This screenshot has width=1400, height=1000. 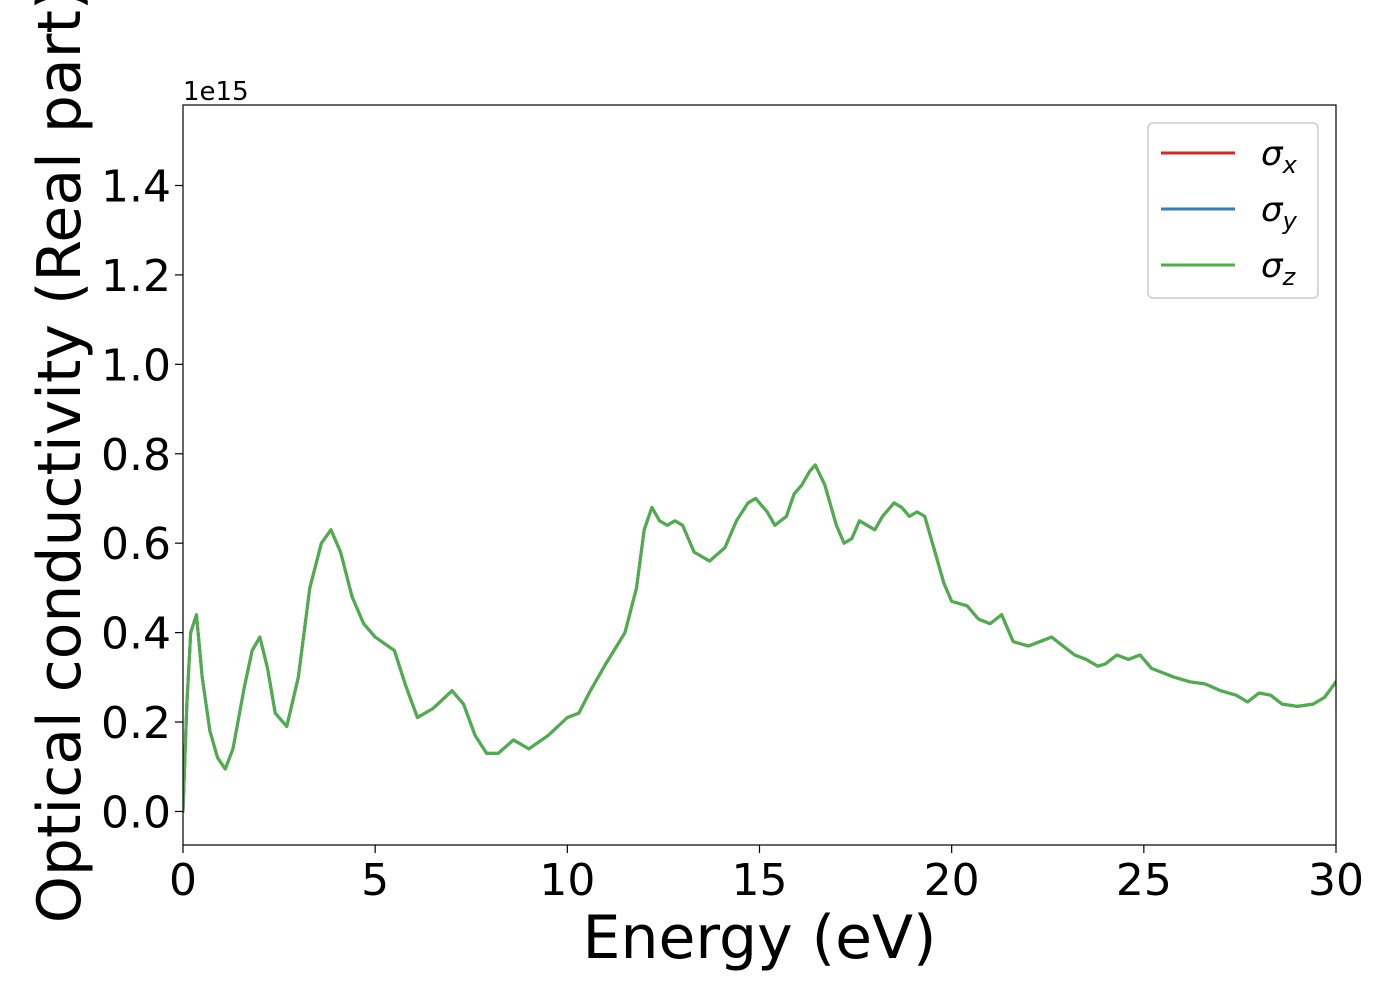 I want to click on legend-entry: σx, so click(x=1279, y=156).